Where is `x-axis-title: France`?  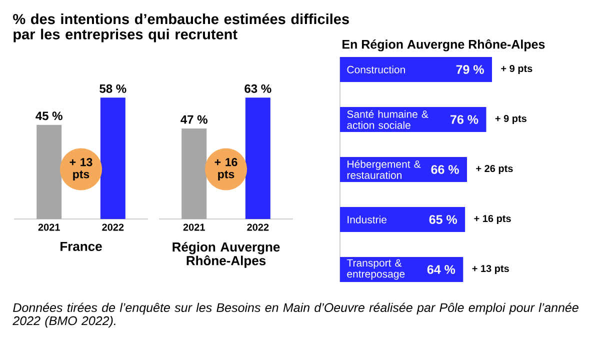 x-axis-title: France is located at coordinates (81, 247).